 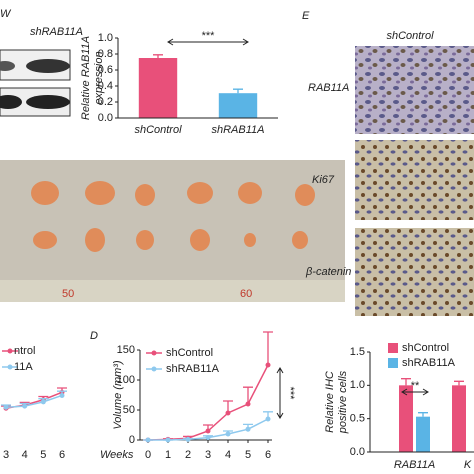 I want to click on legend-label: ntrol, so click(x=24, y=351).